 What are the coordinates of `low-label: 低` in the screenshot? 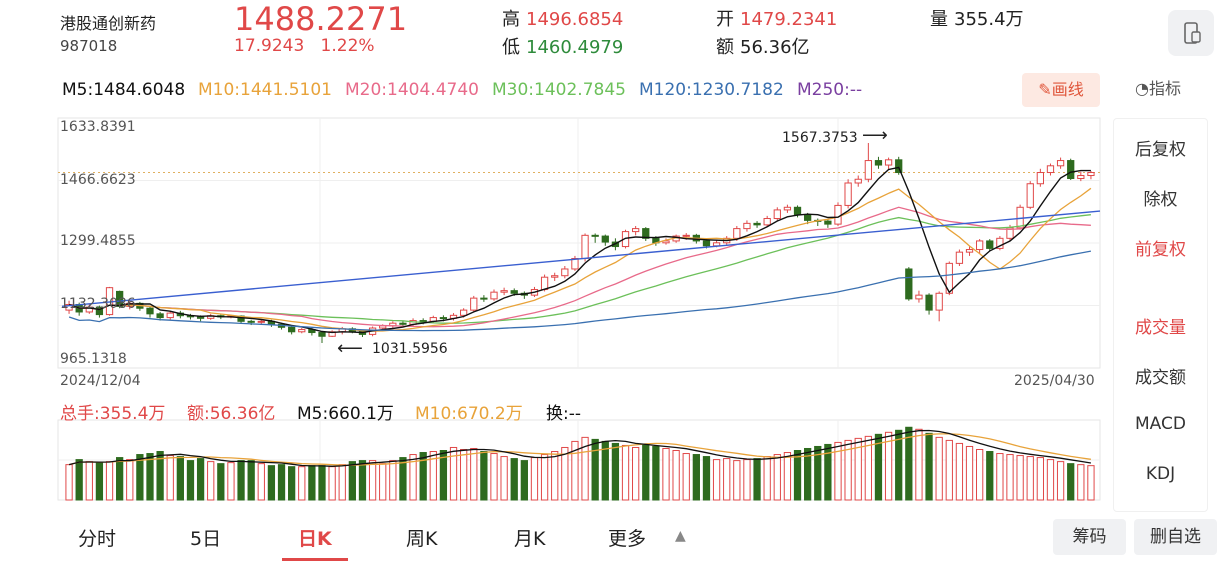 It's located at (511, 47).